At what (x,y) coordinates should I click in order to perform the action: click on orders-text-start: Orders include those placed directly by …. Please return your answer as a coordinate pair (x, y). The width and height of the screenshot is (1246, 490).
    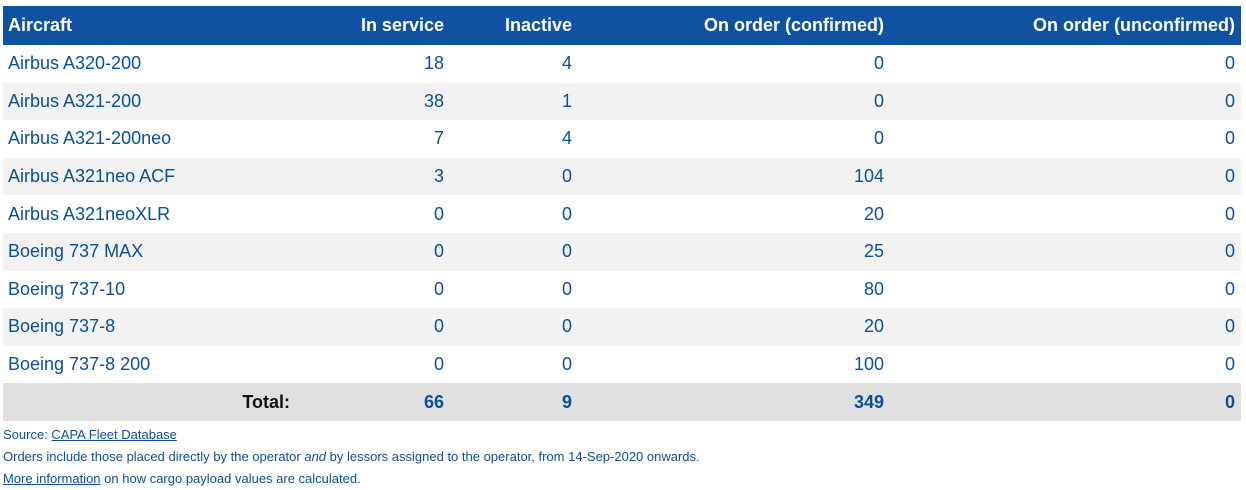
    Looking at the image, I should click on (154, 456).